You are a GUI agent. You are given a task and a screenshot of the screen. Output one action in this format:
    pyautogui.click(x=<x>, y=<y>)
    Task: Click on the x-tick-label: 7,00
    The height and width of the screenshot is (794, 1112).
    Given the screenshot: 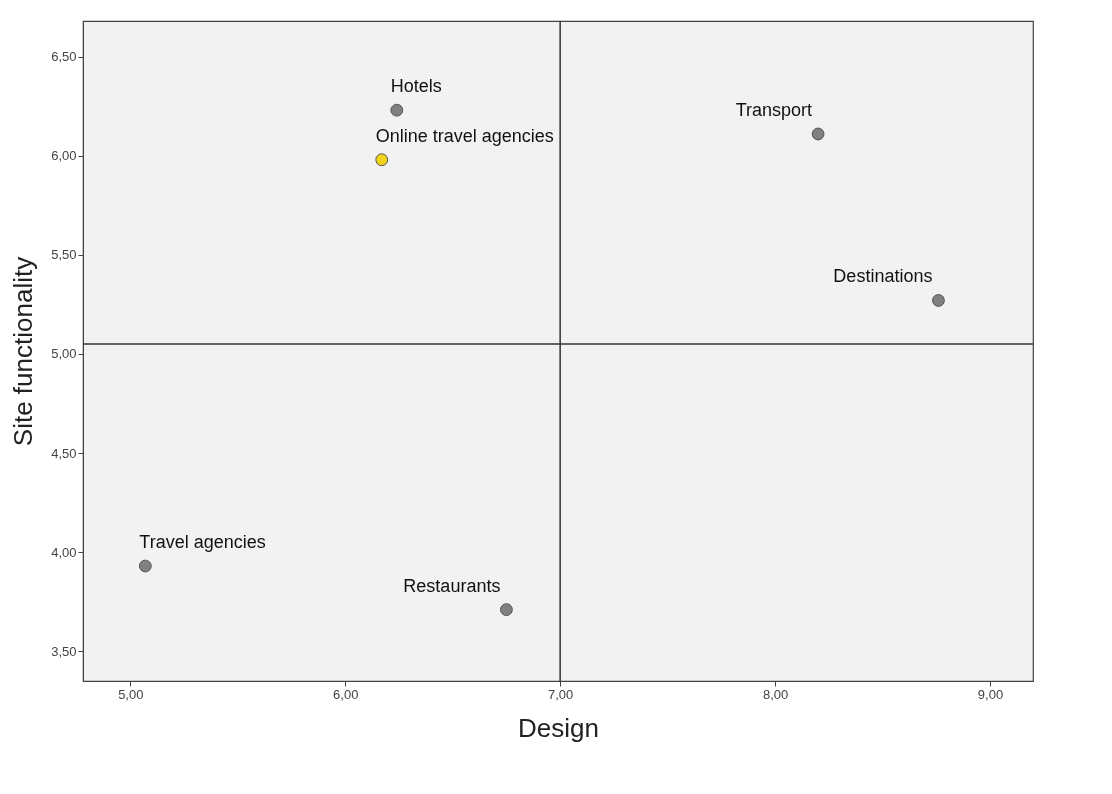 What is the action you would take?
    pyautogui.click(x=560, y=694)
    